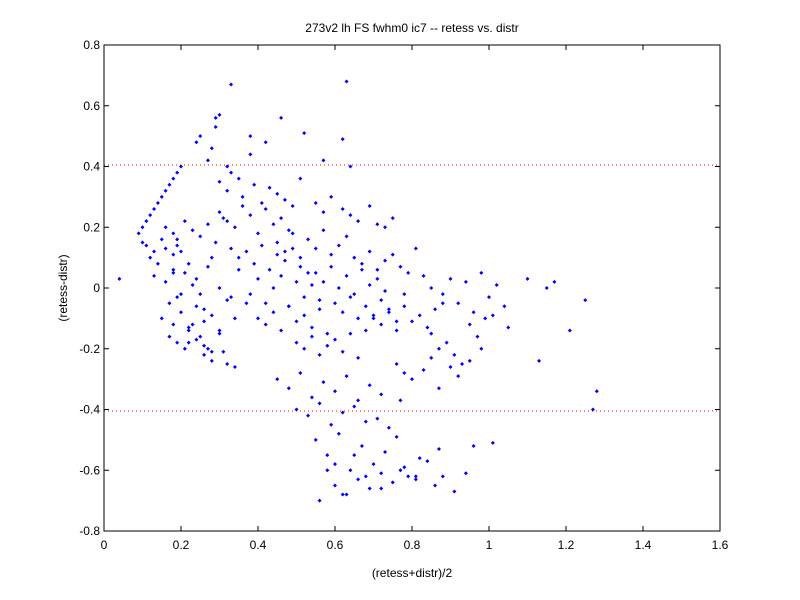  I want to click on x-tick-label: 0.8, so click(412, 545).